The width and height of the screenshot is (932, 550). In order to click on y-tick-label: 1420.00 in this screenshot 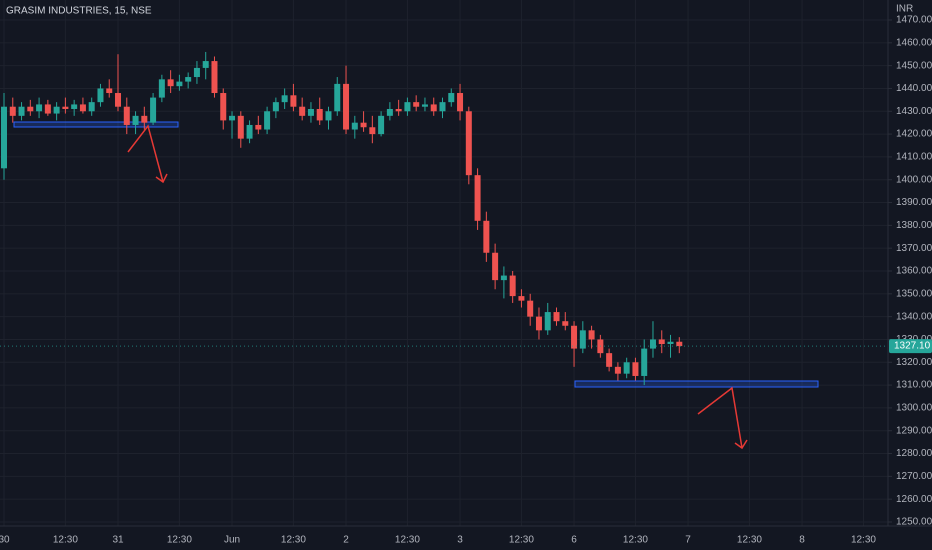, I will do `click(914, 134)`.